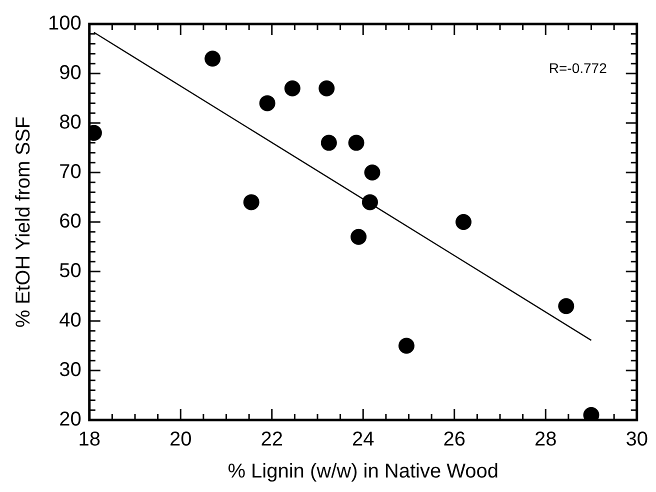 The width and height of the screenshot is (656, 492). What do you see at coordinates (70, 123) in the screenshot?
I see `y-tick-label: 80` at bounding box center [70, 123].